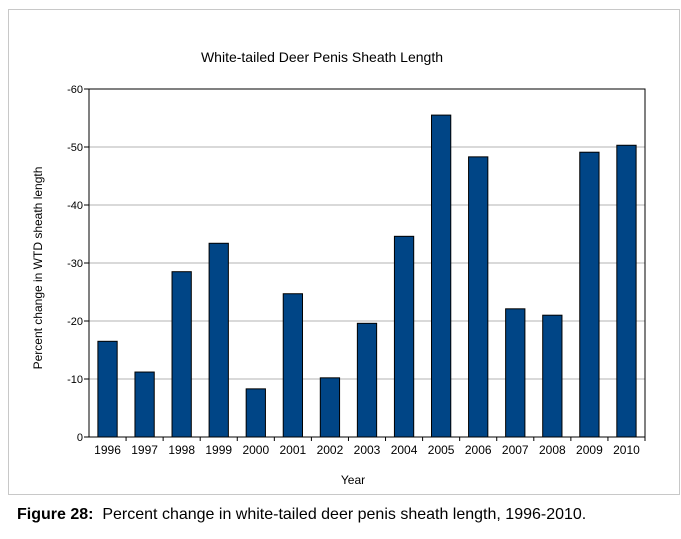  Describe the element at coordinates (181, 354) in the screenshot. I see `bar-1998` at that location.